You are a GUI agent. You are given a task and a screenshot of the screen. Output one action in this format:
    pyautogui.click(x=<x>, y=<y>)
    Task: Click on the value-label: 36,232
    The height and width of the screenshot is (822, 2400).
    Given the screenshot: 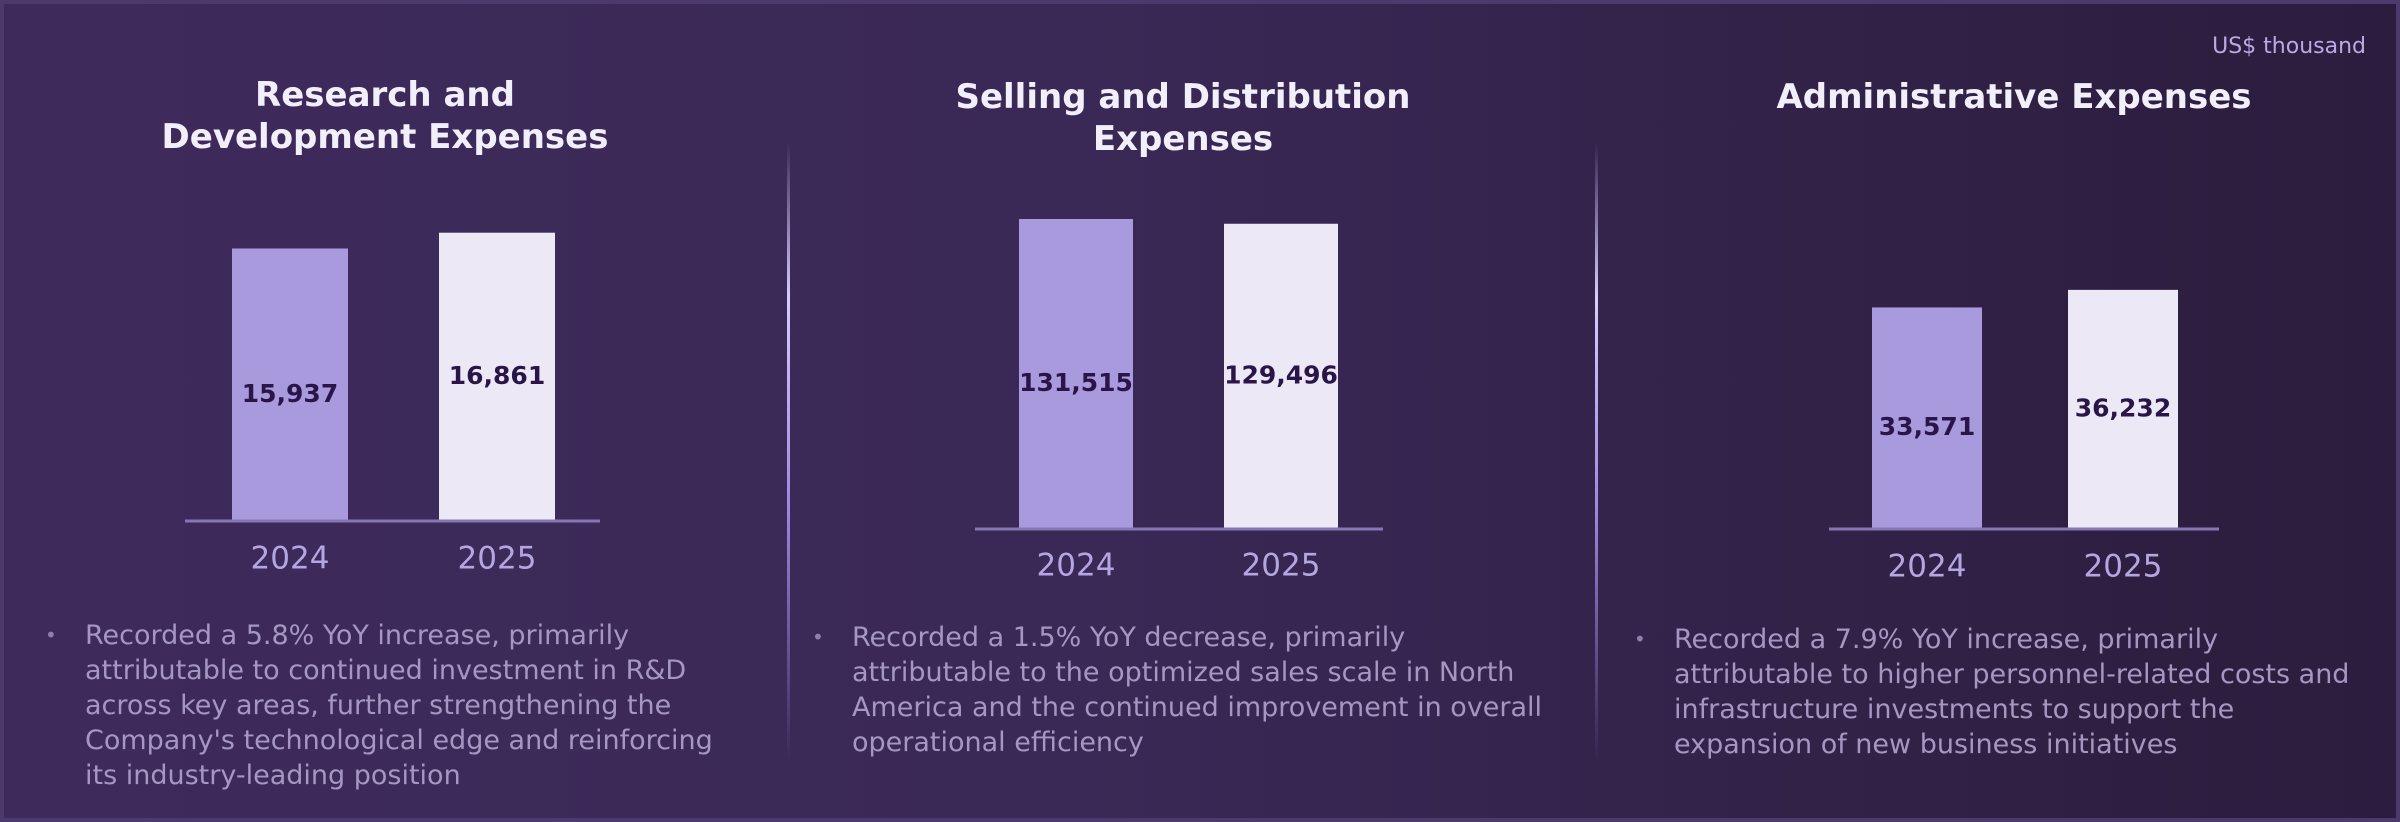 What is the action you would take?
    pyautogui.click(x=2123, y=407)
    